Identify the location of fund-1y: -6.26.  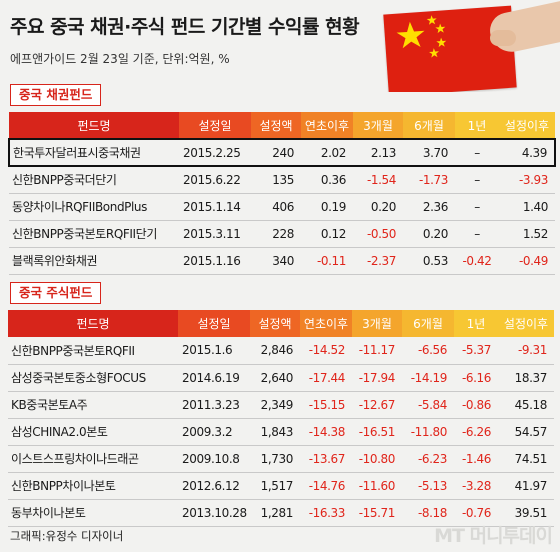
(476, 432).